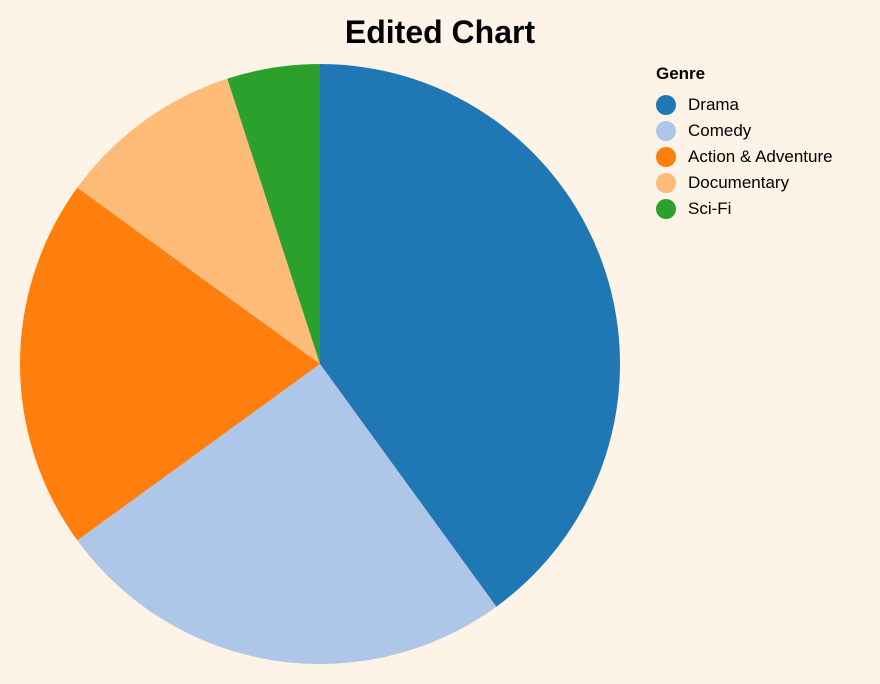  I want to click on legend-swatch-action-adventure, so click(666, 157).